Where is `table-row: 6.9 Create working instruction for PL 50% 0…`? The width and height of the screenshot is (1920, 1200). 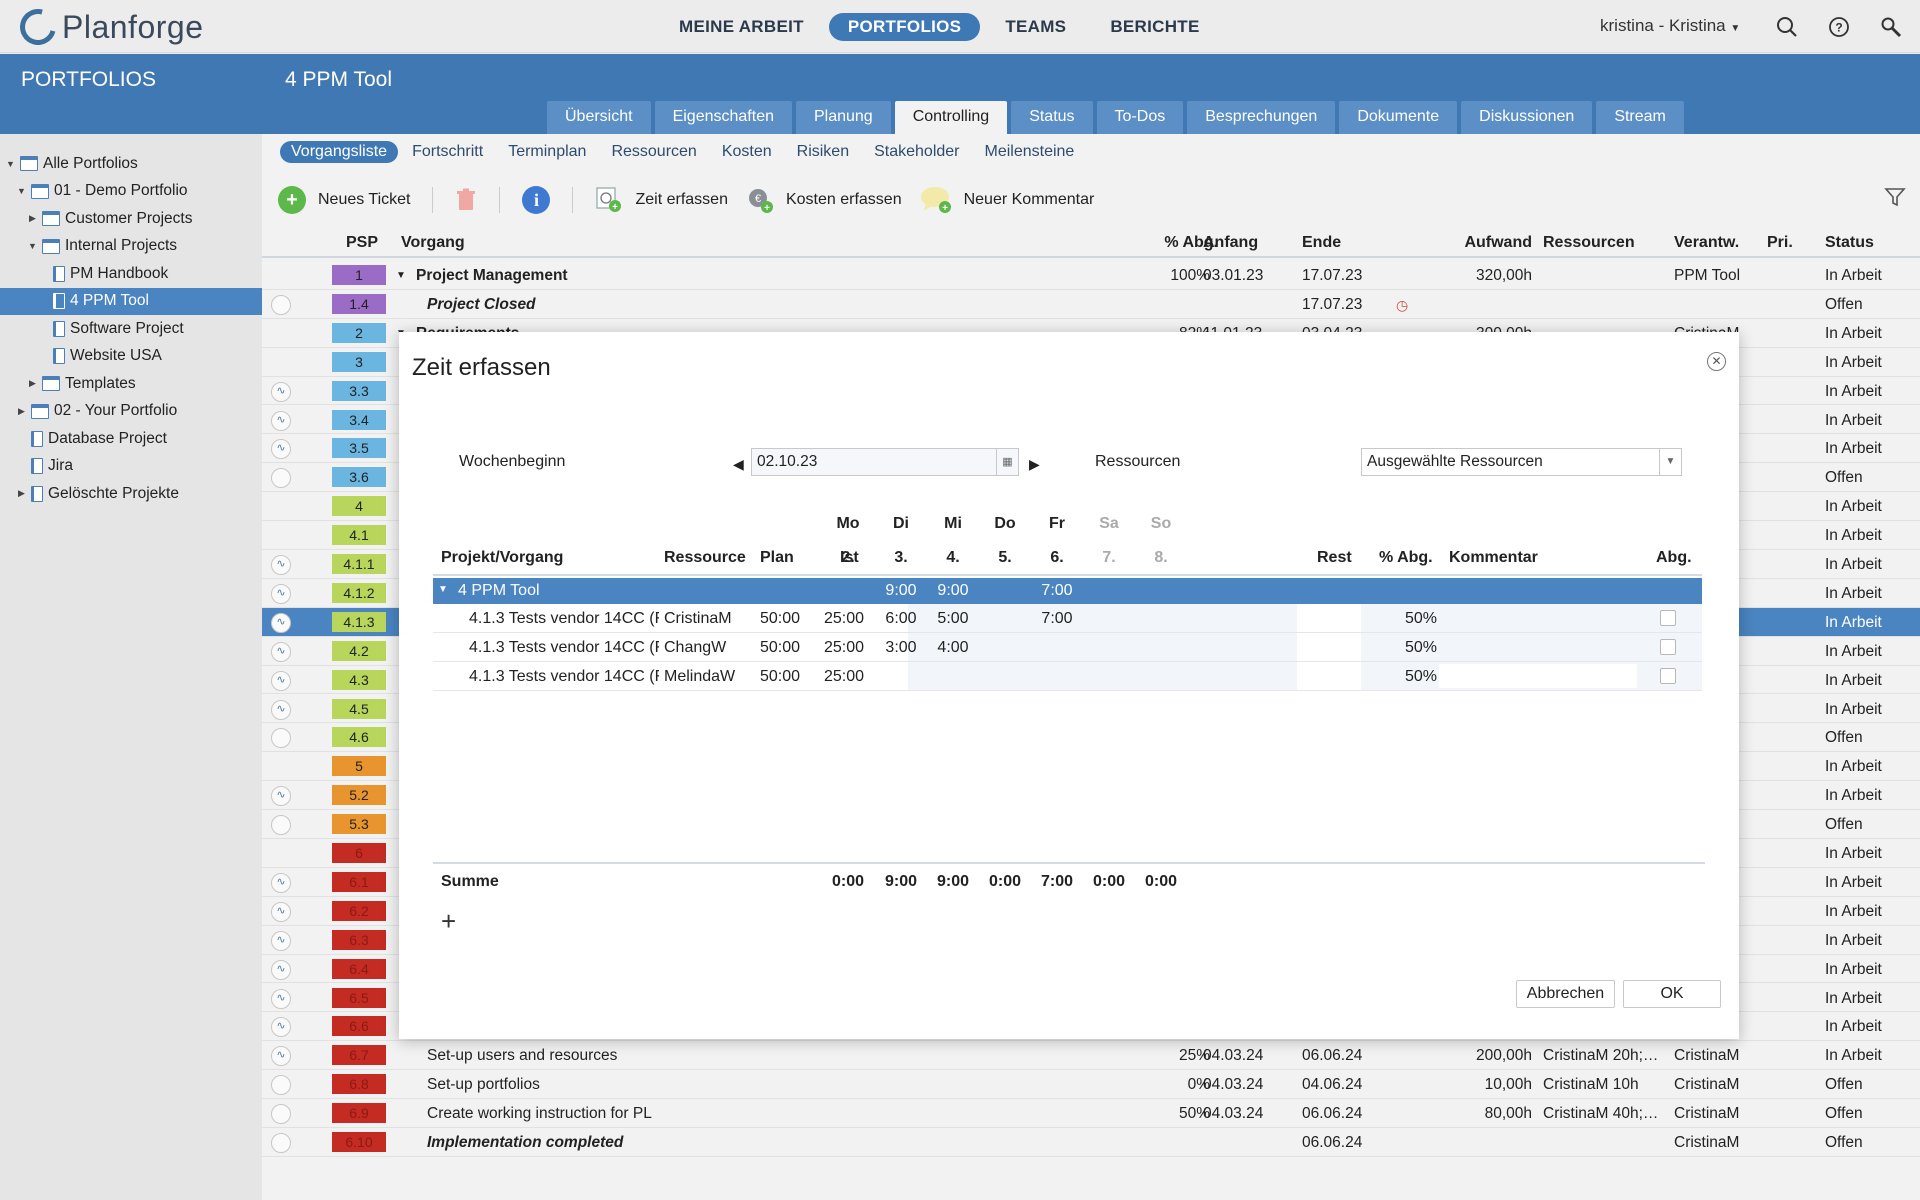 table-row: 6.9 Create working instruction for PL 50% 0… is located at coordinates (1091, 1113).